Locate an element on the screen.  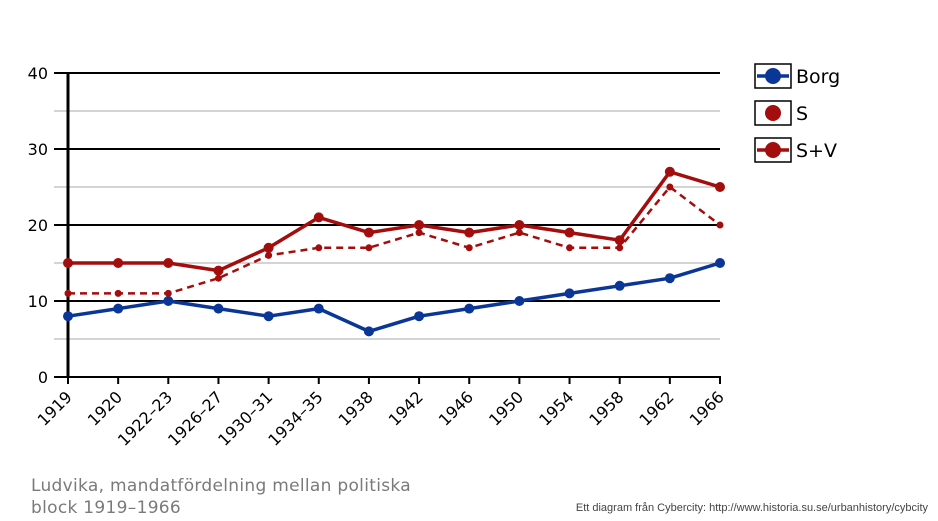
legend-label-borg: Borg is located at coordinates (818, 77).